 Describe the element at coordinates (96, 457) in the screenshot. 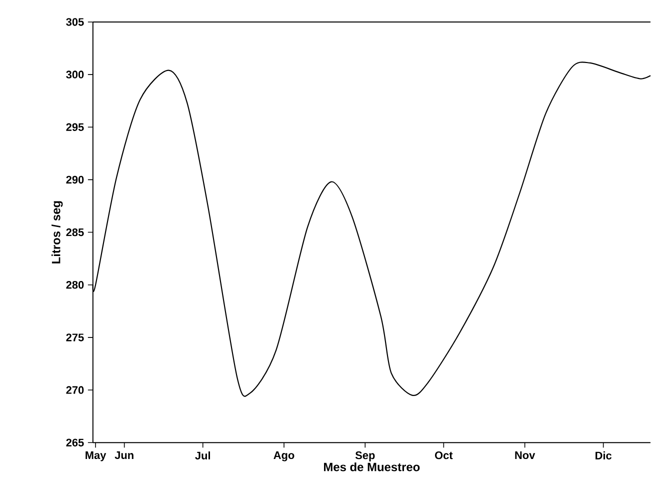

I see `x-tick-label: May` at that location.